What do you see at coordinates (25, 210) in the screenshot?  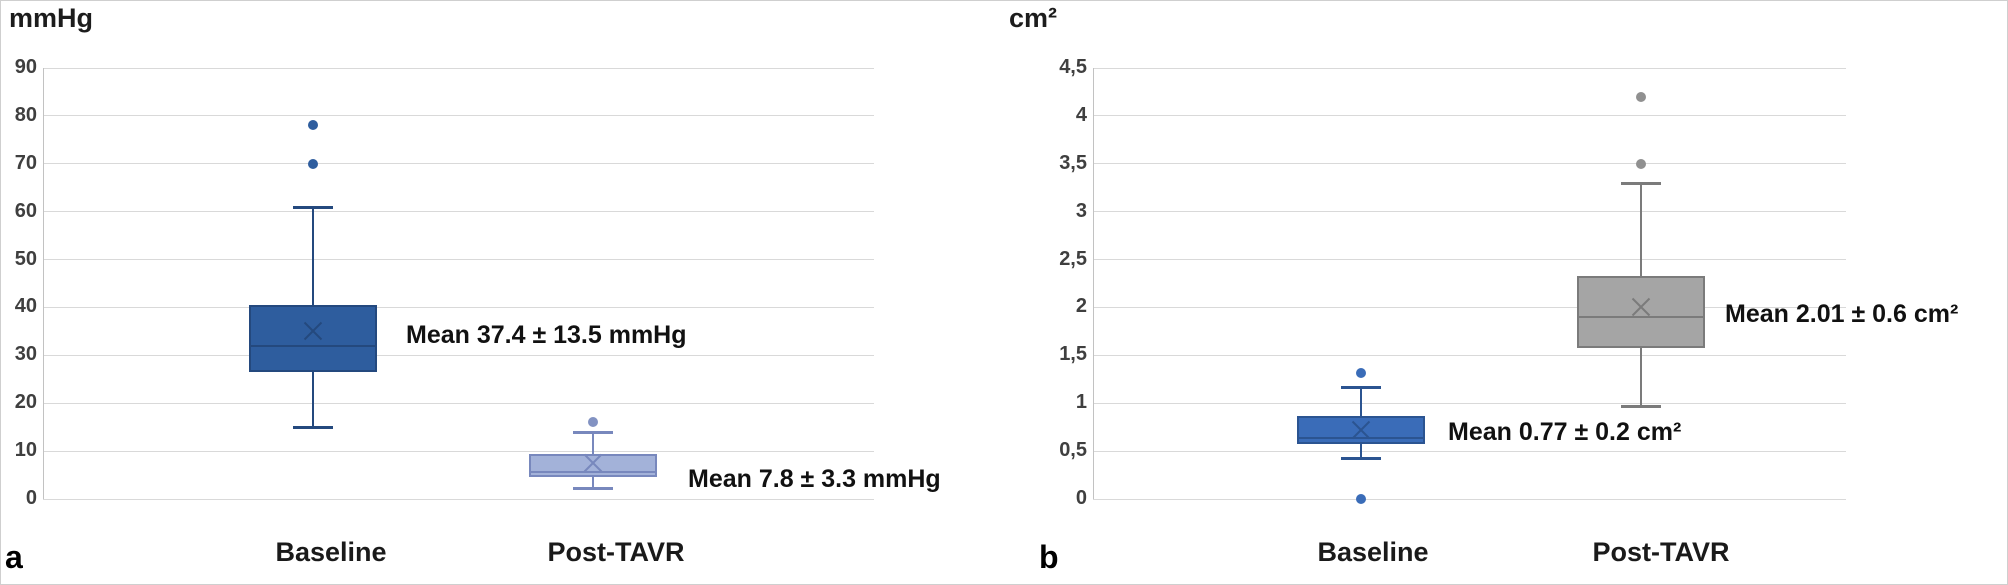 I see `y-tick-label: 60` at bounding box center [25, 210].